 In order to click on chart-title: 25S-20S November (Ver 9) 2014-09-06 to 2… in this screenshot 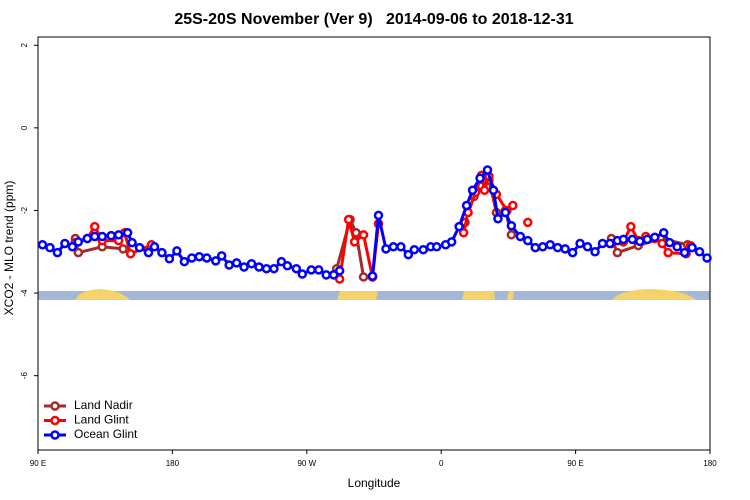, I will do `click(373, 19)`.